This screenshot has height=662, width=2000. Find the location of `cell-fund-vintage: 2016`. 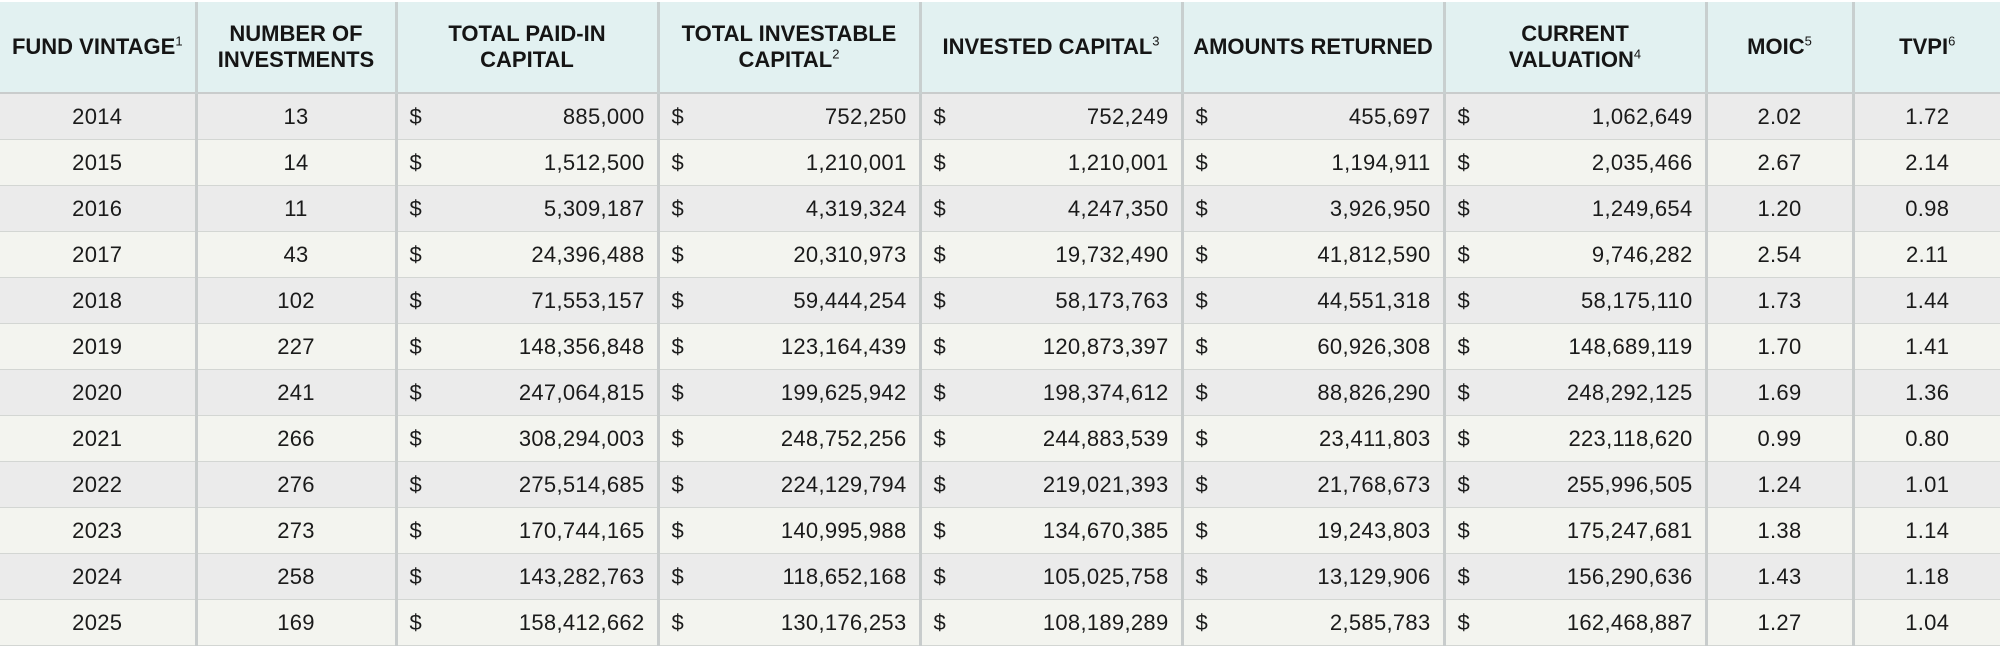

cell-fund-vintage: 2016 is located at coordinates (99, 208).